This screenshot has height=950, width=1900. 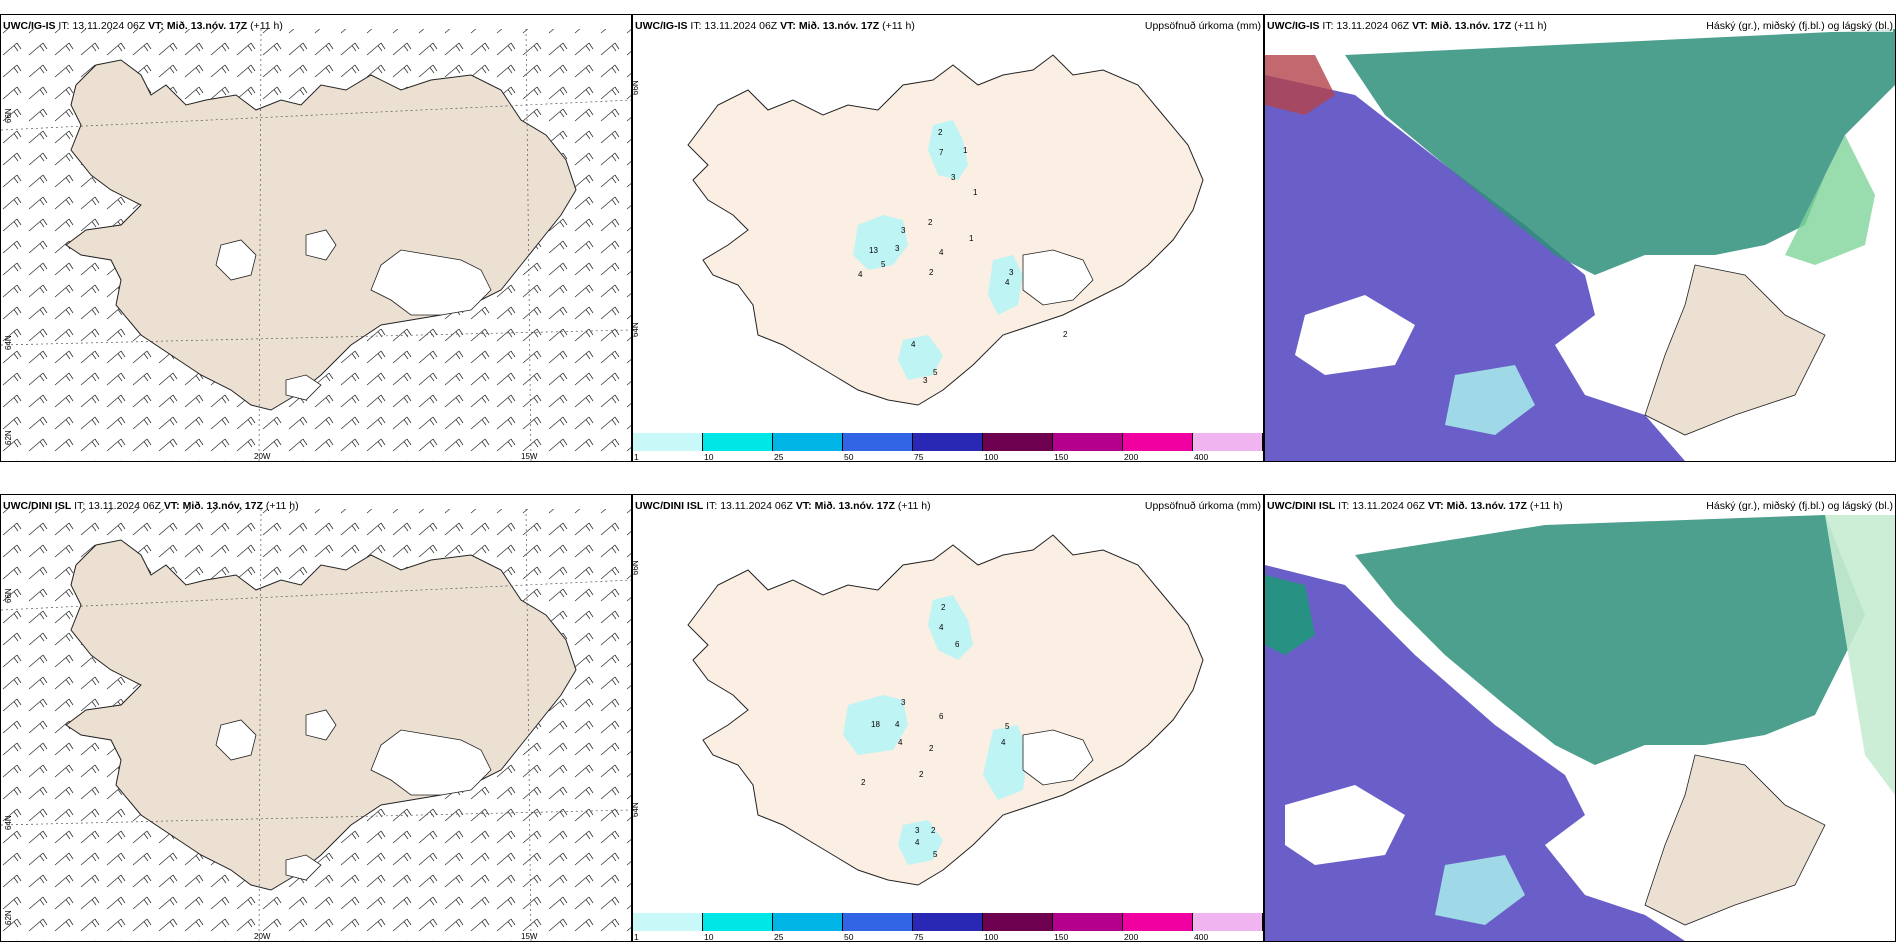 I want to click on green-band, so click(x=1290, y=615).